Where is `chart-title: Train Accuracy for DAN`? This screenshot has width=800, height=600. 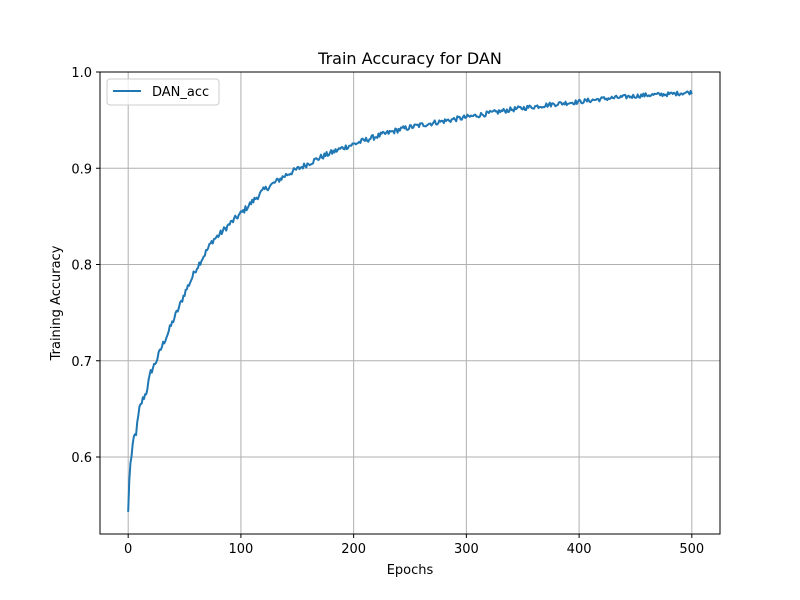 chart-title: Train Accuracy for DAN is located at coordinates (409, 58).